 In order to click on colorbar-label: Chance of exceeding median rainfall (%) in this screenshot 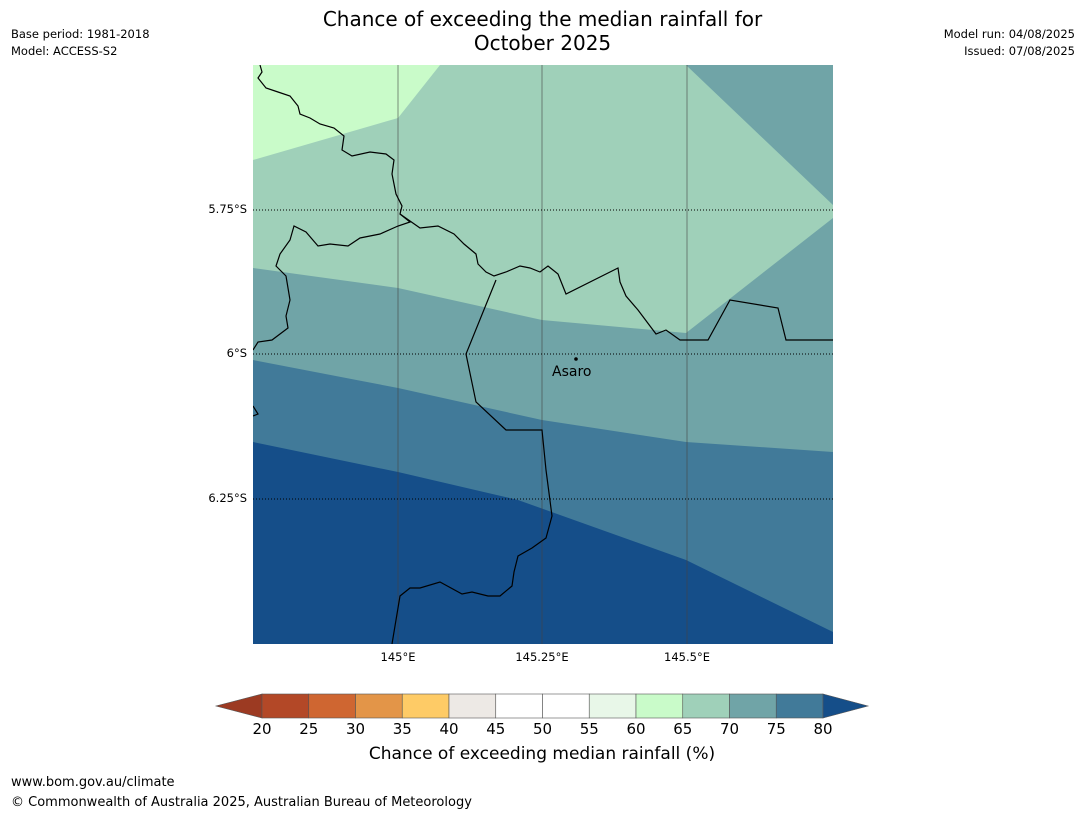, I will do `click(542, 754)`.